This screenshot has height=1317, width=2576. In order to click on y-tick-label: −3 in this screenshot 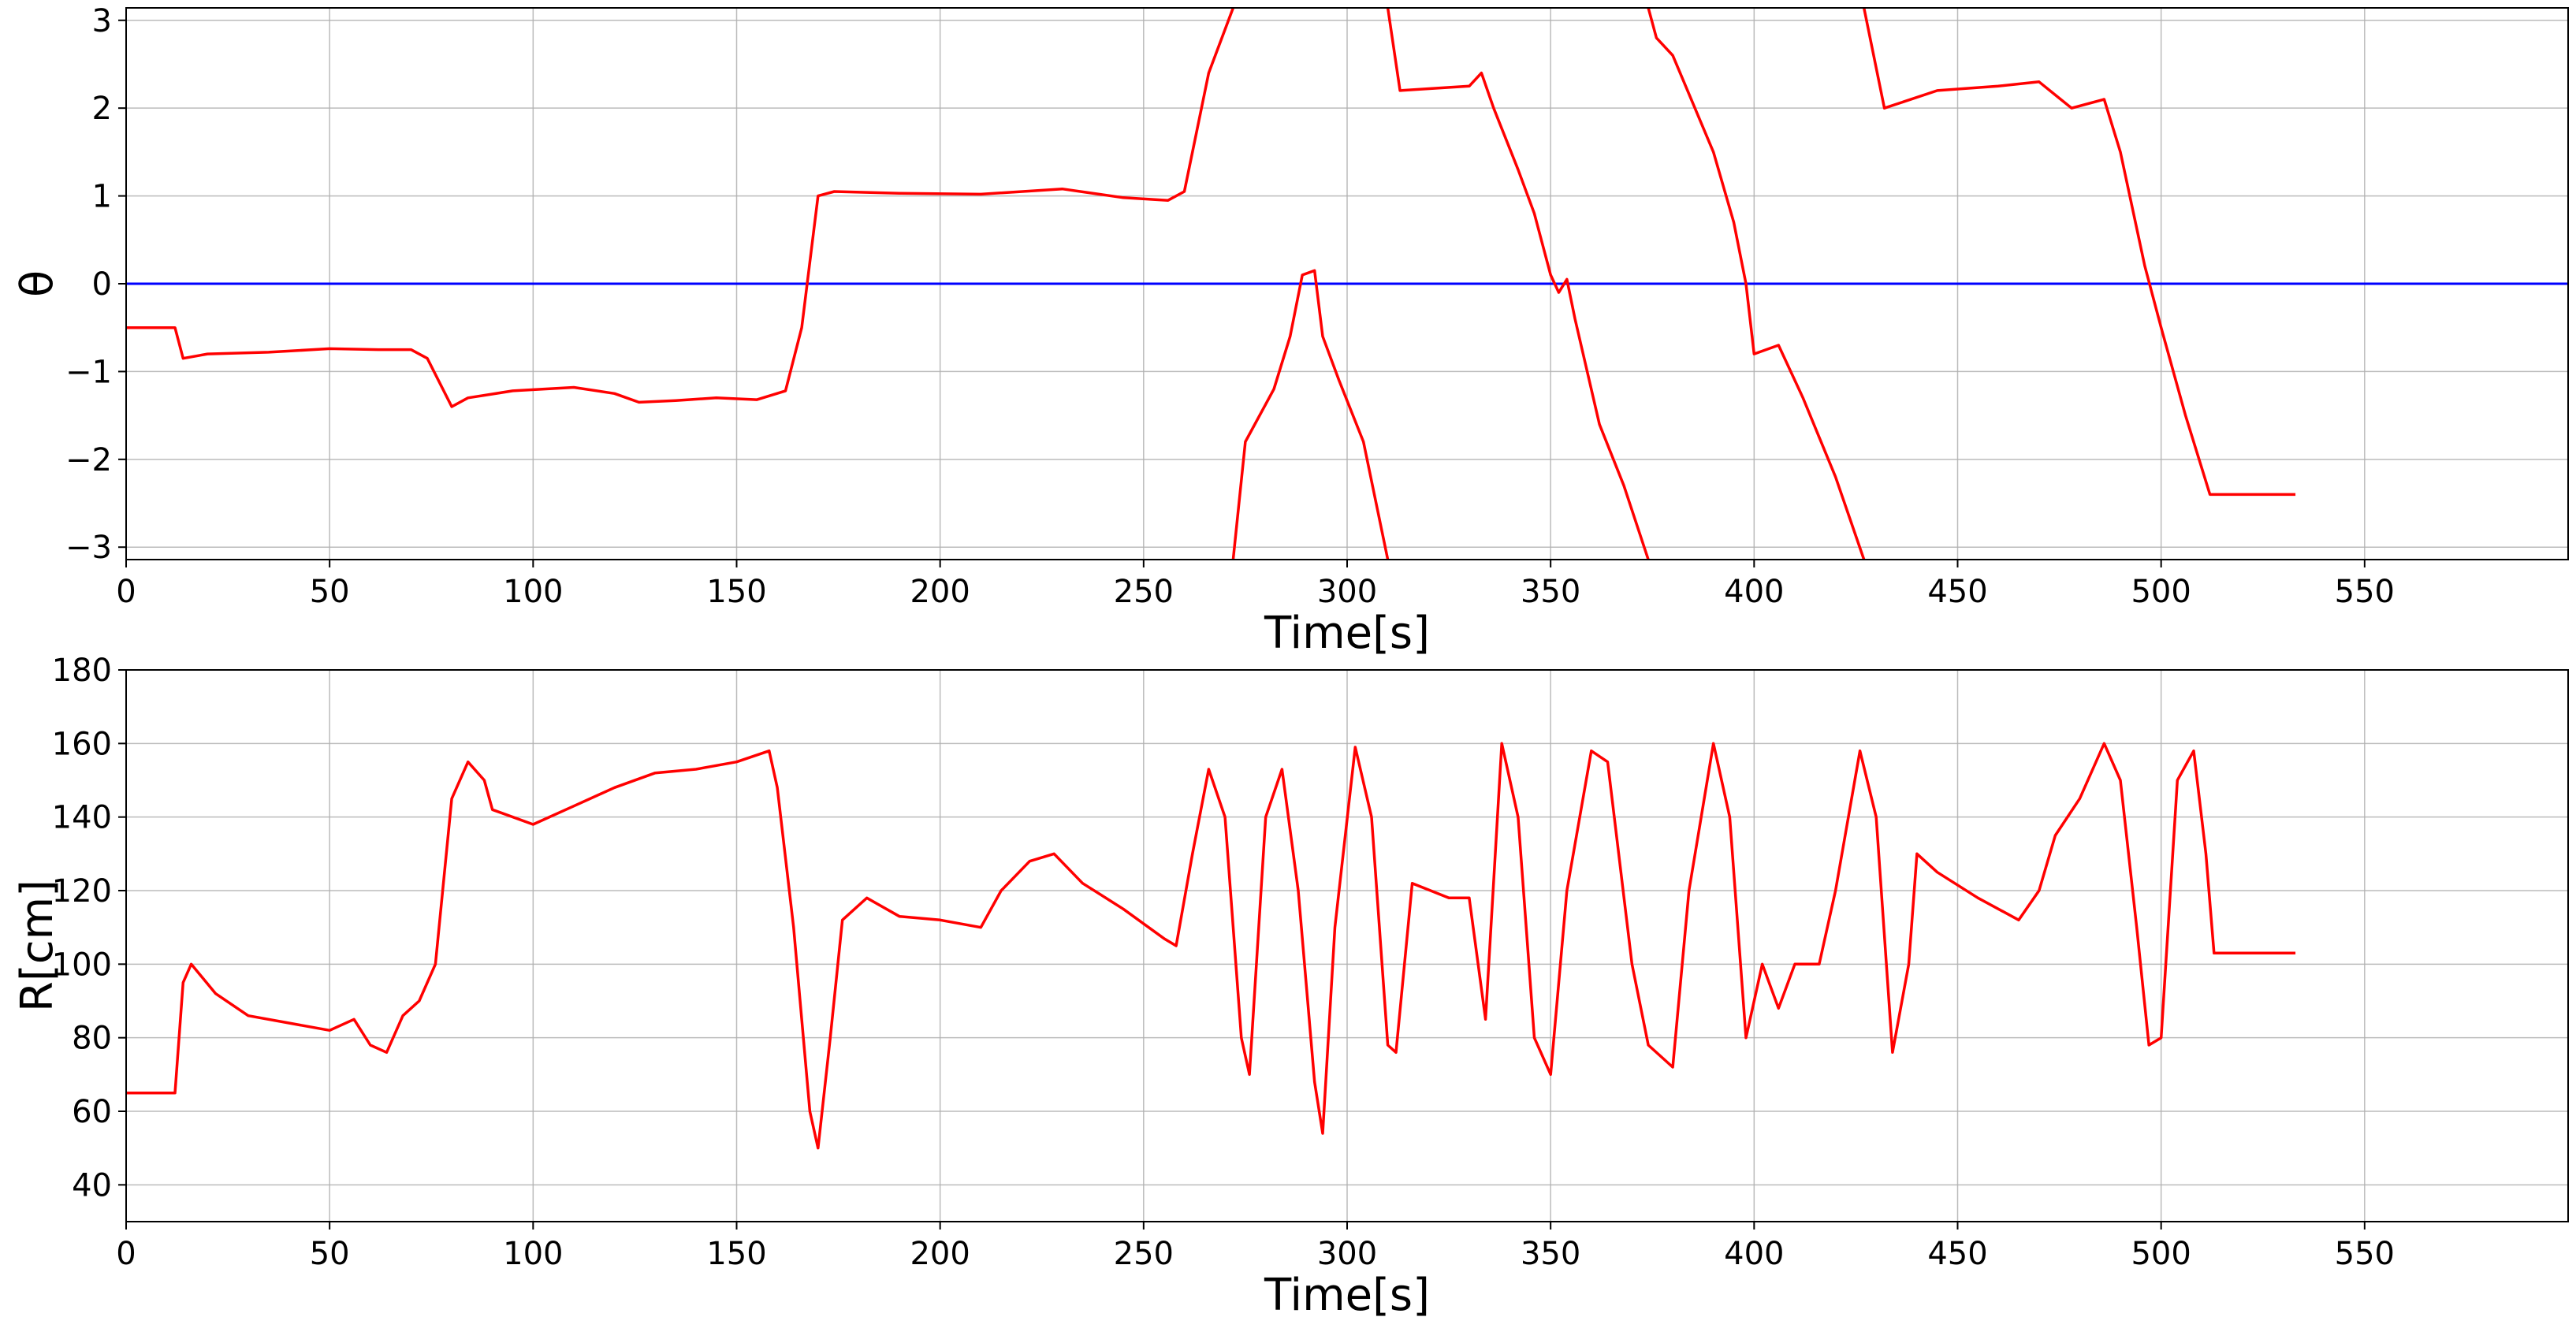, I will do `click(88, 548)`.